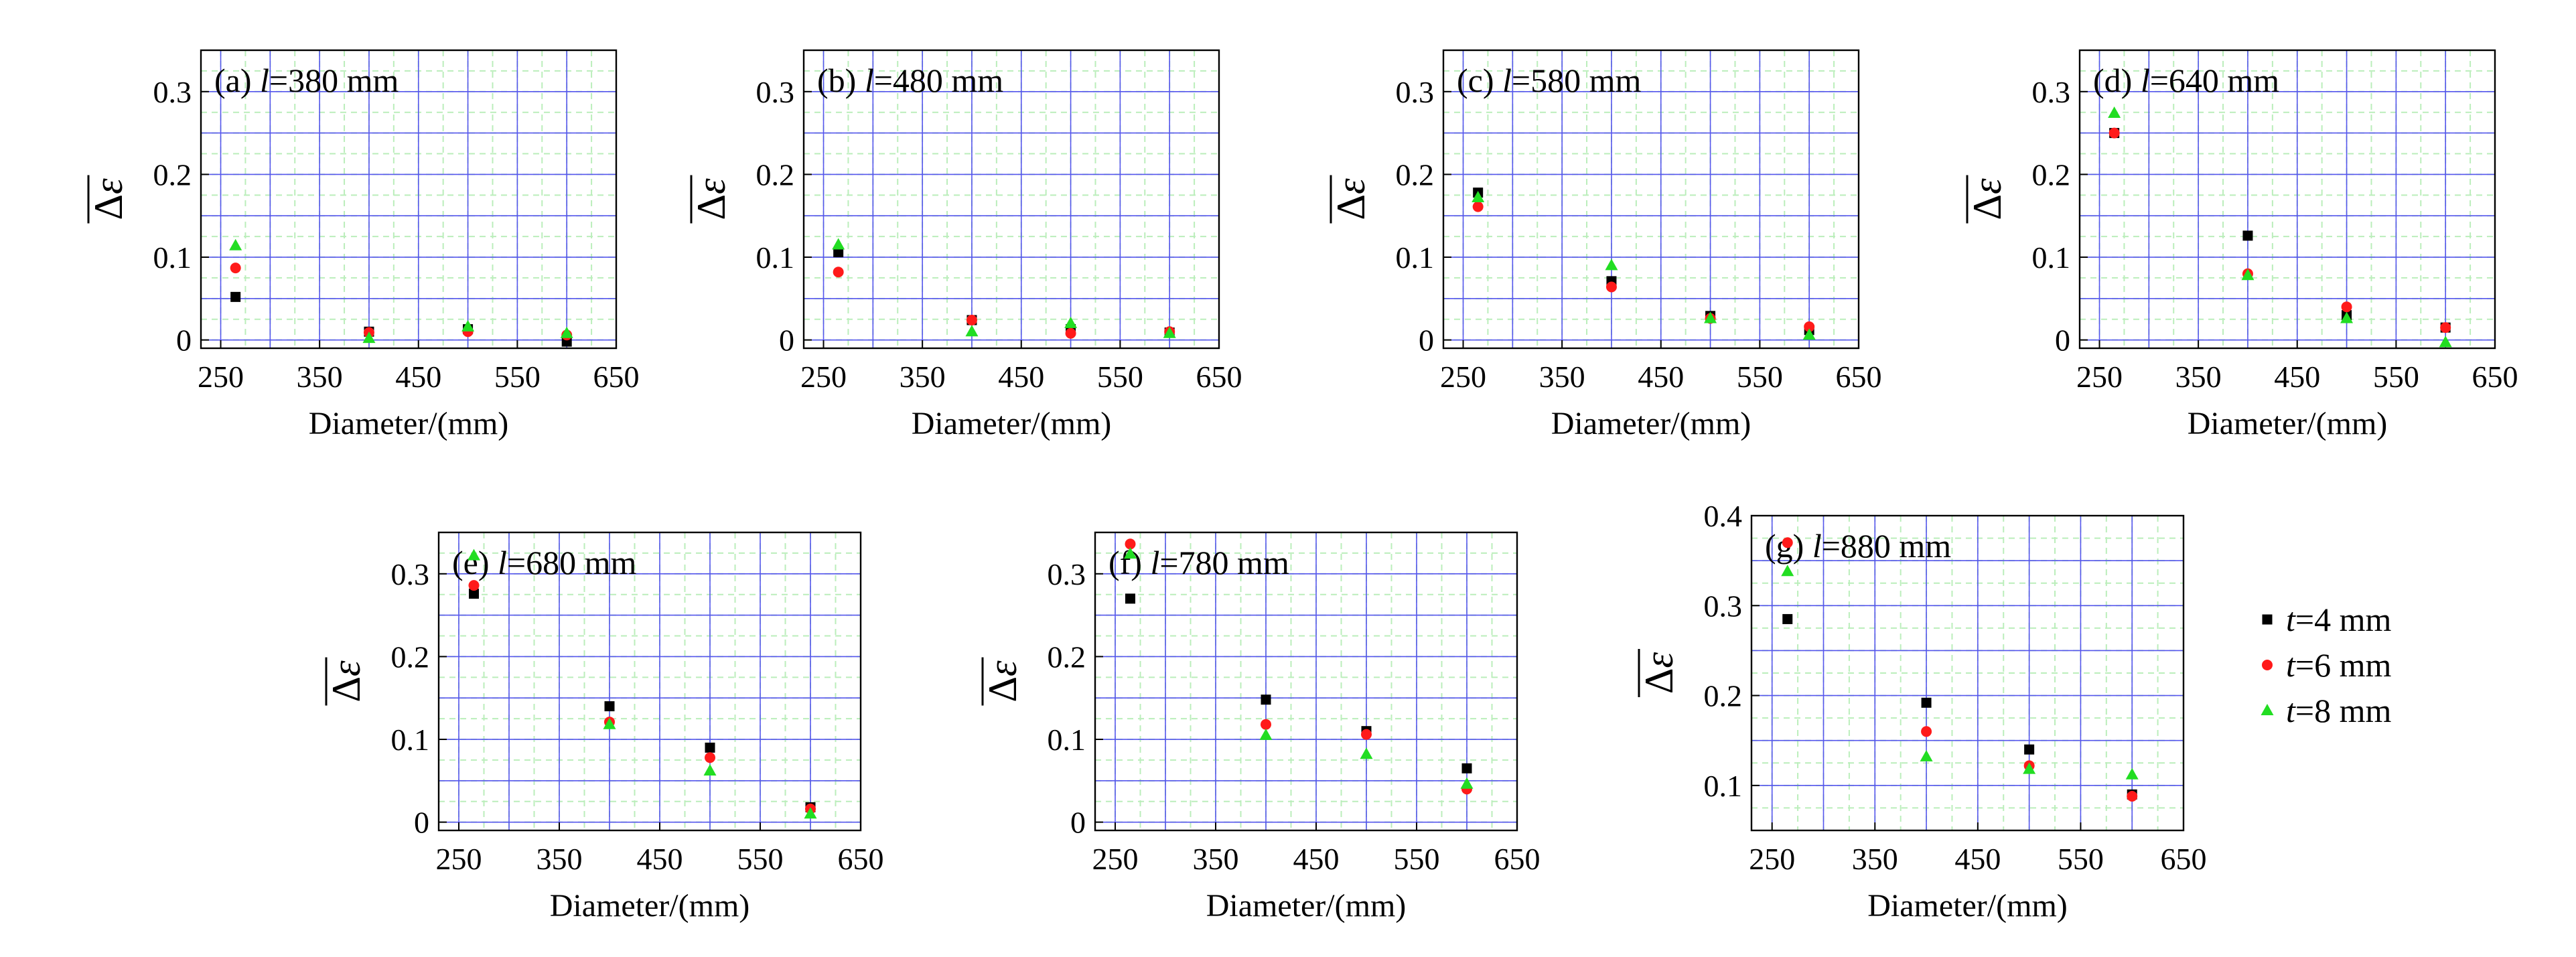 This screenshot has height=957, width=2576. I want to click on point-square-b, so click(838, 252).